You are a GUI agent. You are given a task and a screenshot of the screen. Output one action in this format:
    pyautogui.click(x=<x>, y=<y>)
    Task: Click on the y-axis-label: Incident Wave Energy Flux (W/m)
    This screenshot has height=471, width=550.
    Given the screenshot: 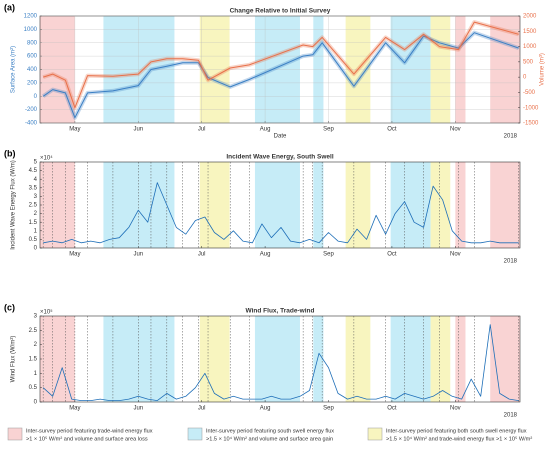 What is the action you would take?
    pyautogui.click(x=14, y=204)
    